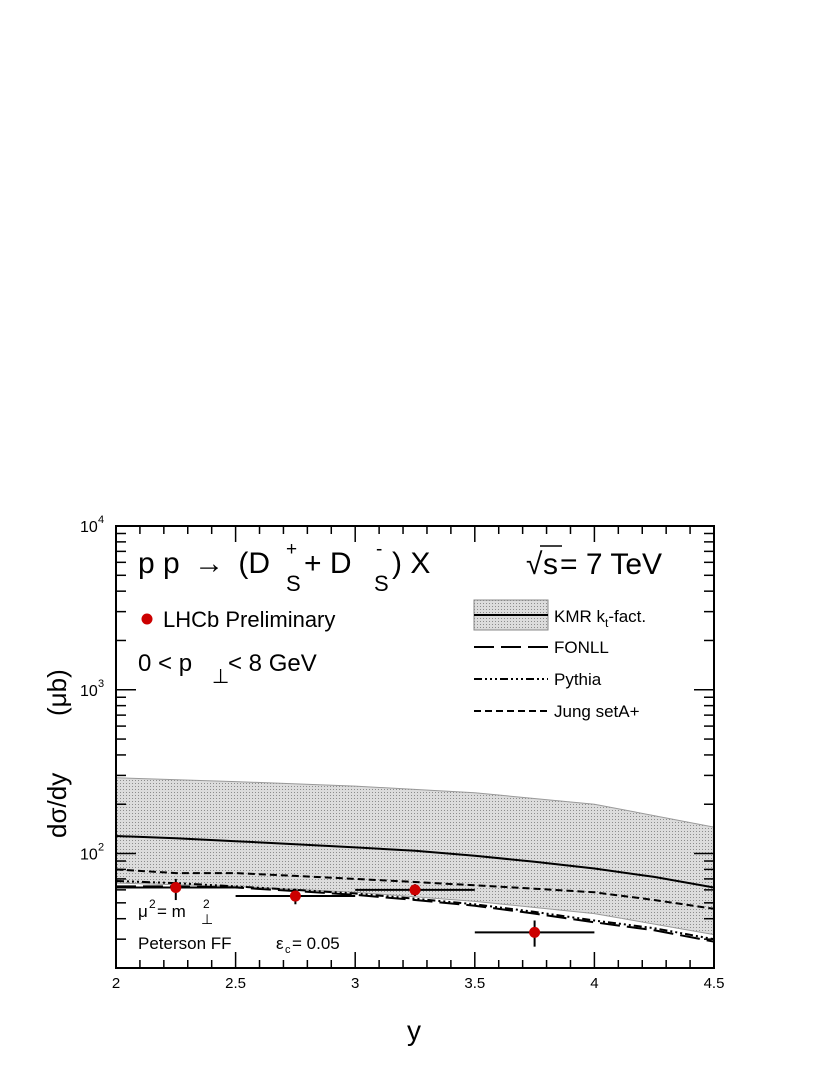 This screenshot has height=1075, width=830. Describe the element at coordinates (152, 904) in the screenshot. I see `scale-mu-sup: 2` at that location.